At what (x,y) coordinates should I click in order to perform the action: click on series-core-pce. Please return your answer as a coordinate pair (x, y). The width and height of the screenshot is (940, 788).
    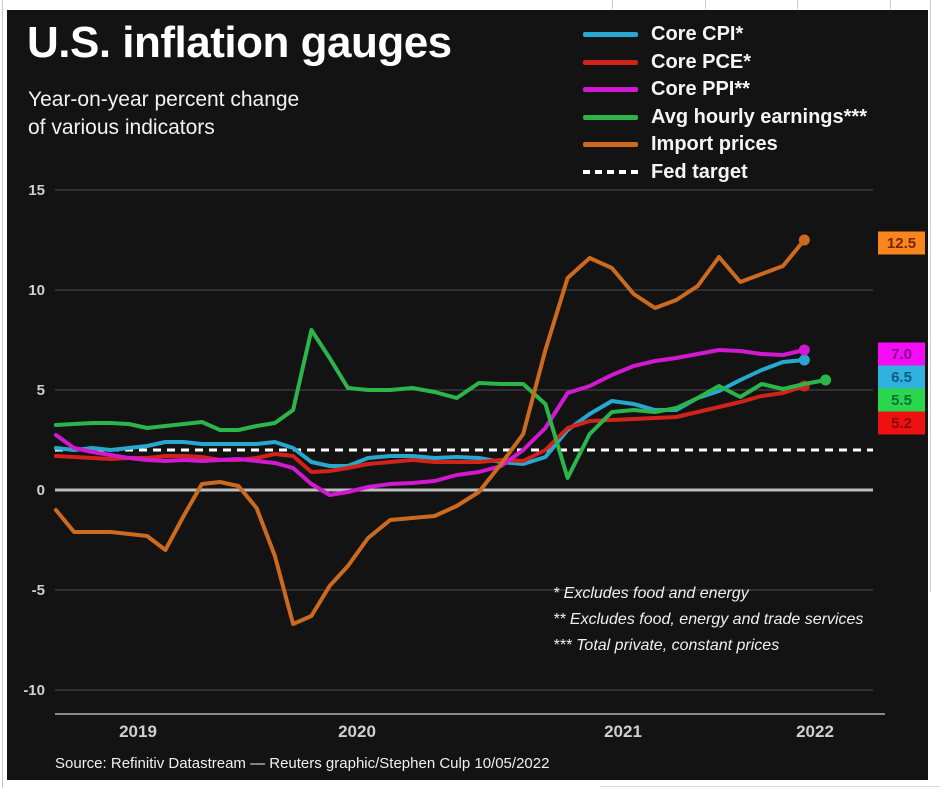
    Looking at the image, I should click on (430, 429).